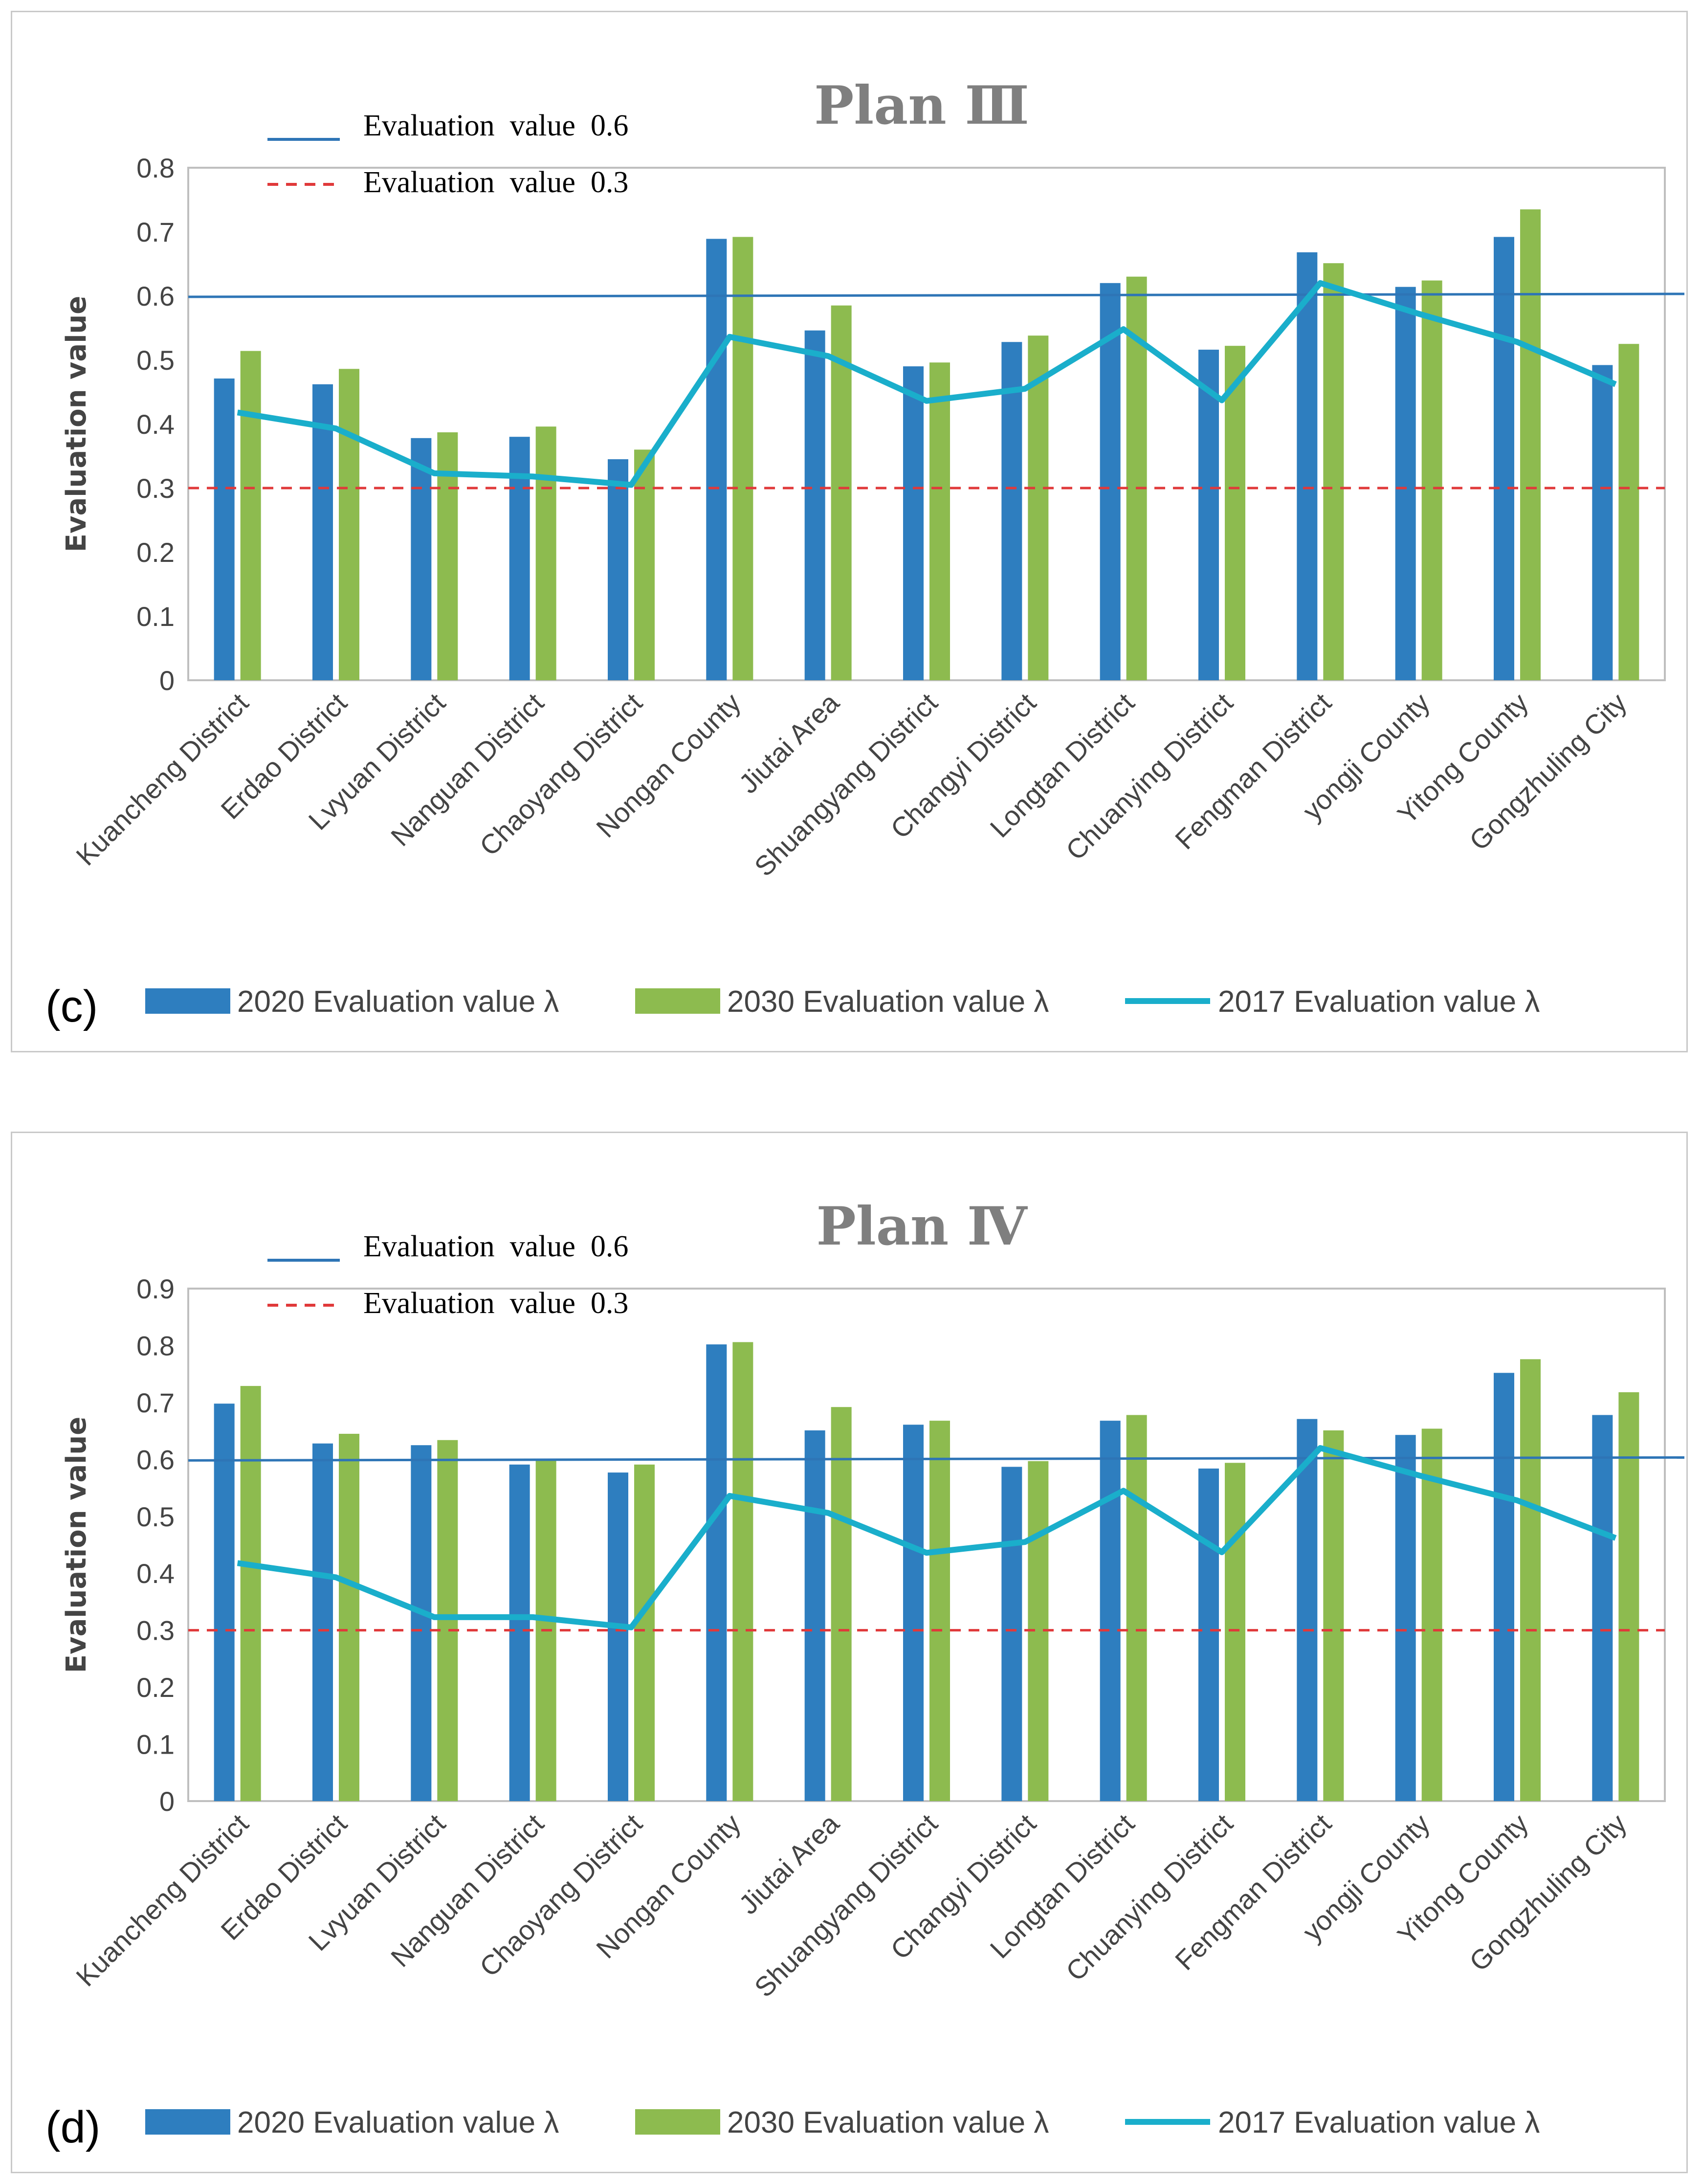 The height and width of the screenshot is (2184, 1702). Describe the element at coordinates (155, 1630) in the screenshot. I see `y-tick-label: 0.3` at that location.